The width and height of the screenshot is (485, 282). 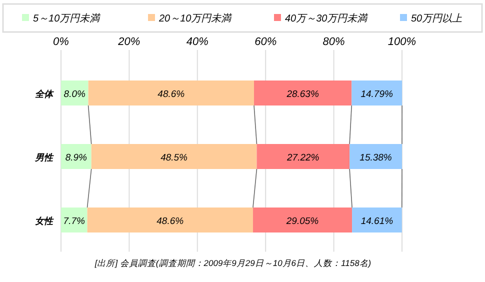 What do you see at coordinates (197, 42) in the screenshot?
I see `x-tick-label: 40%` at bounding box center [197, 42].